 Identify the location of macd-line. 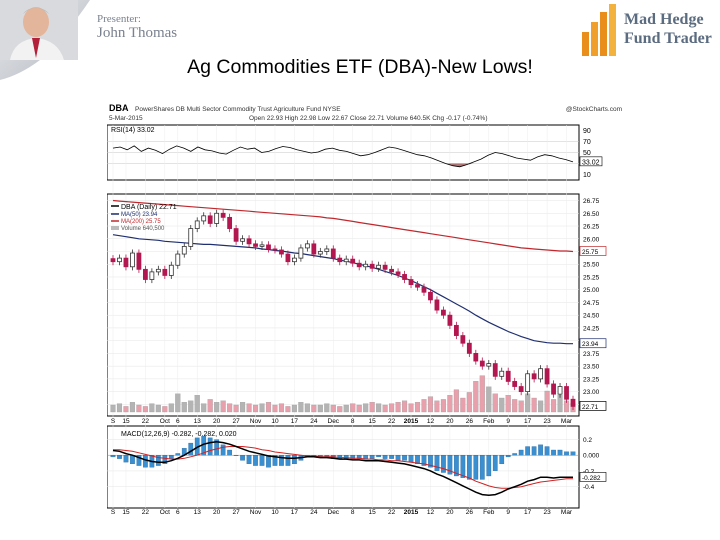
(342, 469).